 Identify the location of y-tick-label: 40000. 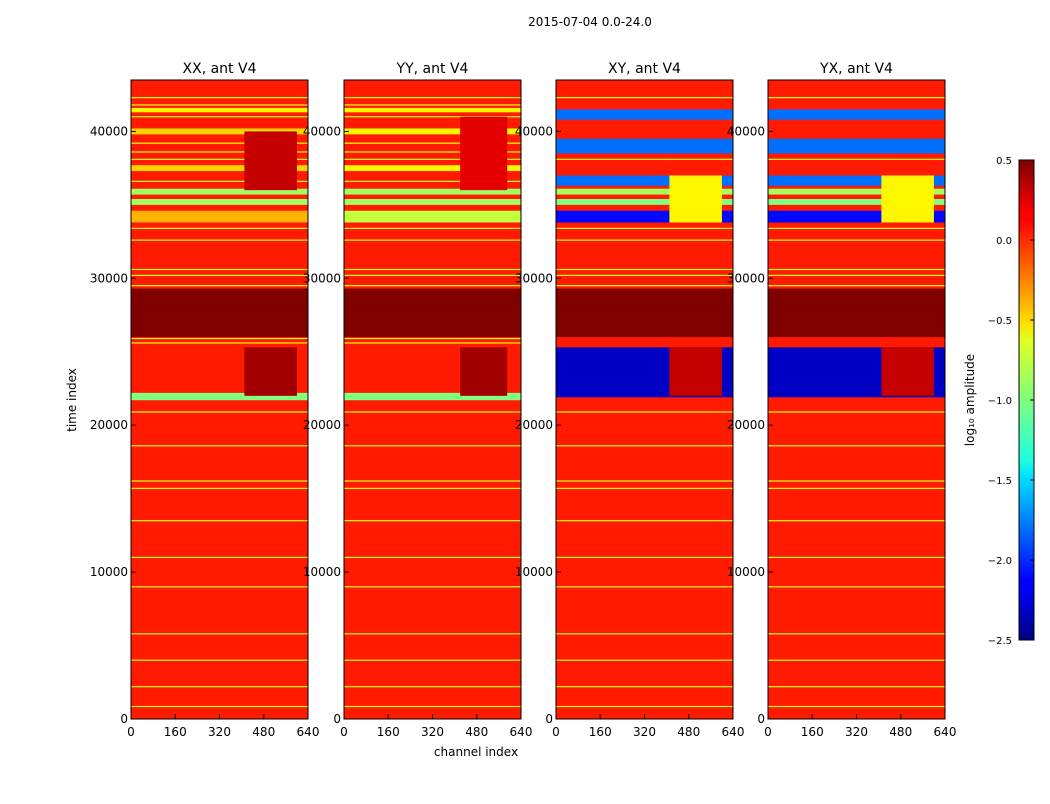
(534, 131).